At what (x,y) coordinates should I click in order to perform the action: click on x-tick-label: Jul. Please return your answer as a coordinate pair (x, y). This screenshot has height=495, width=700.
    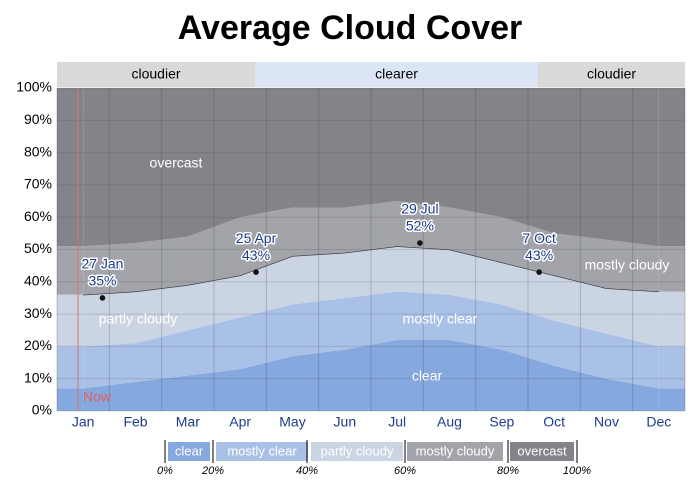
    Looking at the image, I should click on (397, 422).